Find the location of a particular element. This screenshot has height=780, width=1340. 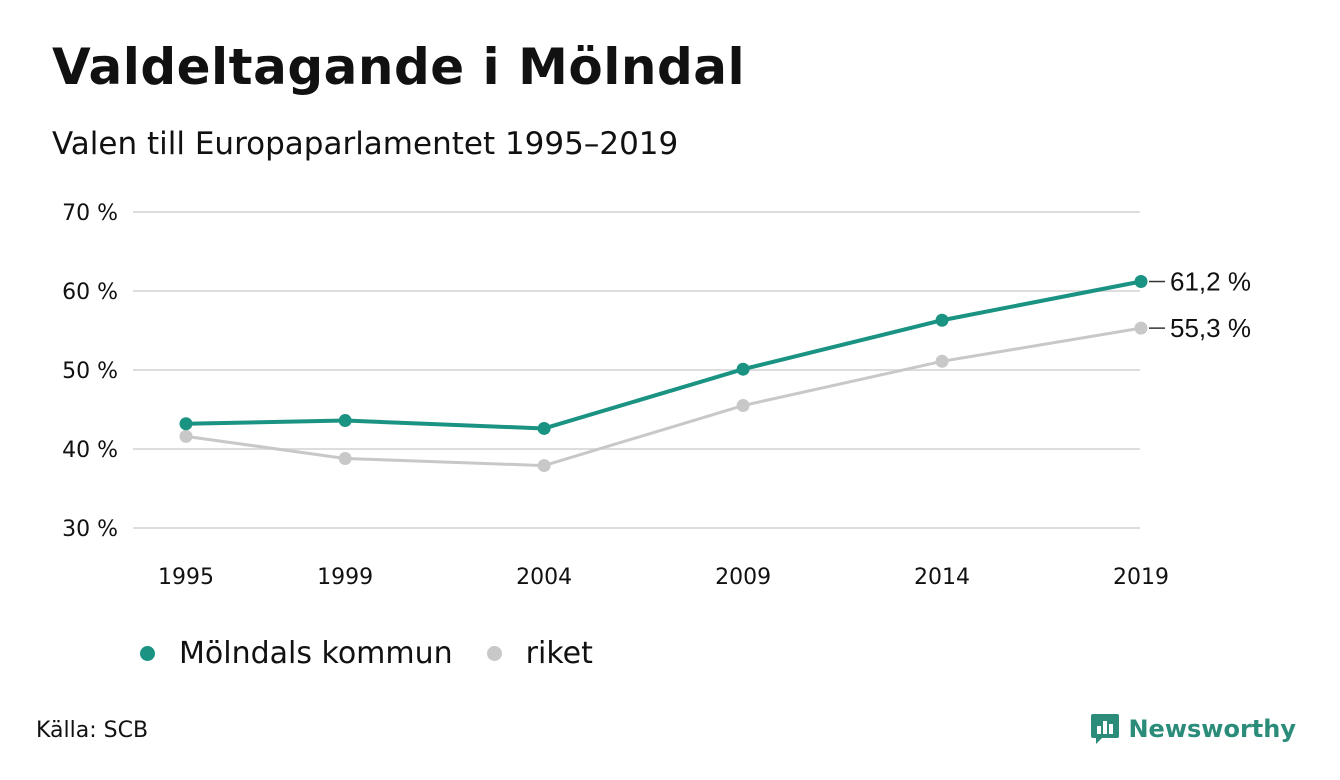

source-note: Källa: SCB is located at coordinates (92, 730).